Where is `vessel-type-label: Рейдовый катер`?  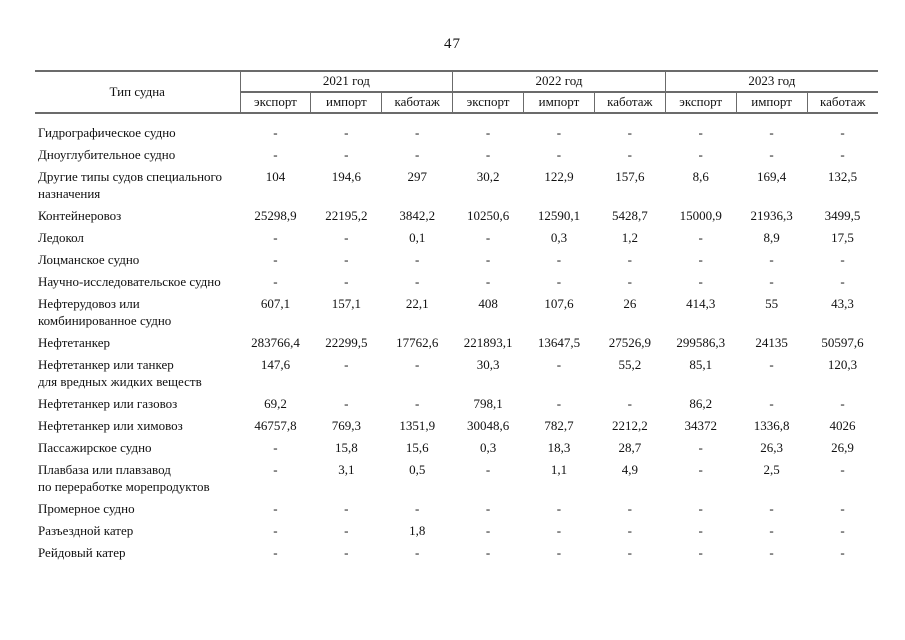 vessel-type-label: Рейдовый катер is located at coordinates (82, 552).